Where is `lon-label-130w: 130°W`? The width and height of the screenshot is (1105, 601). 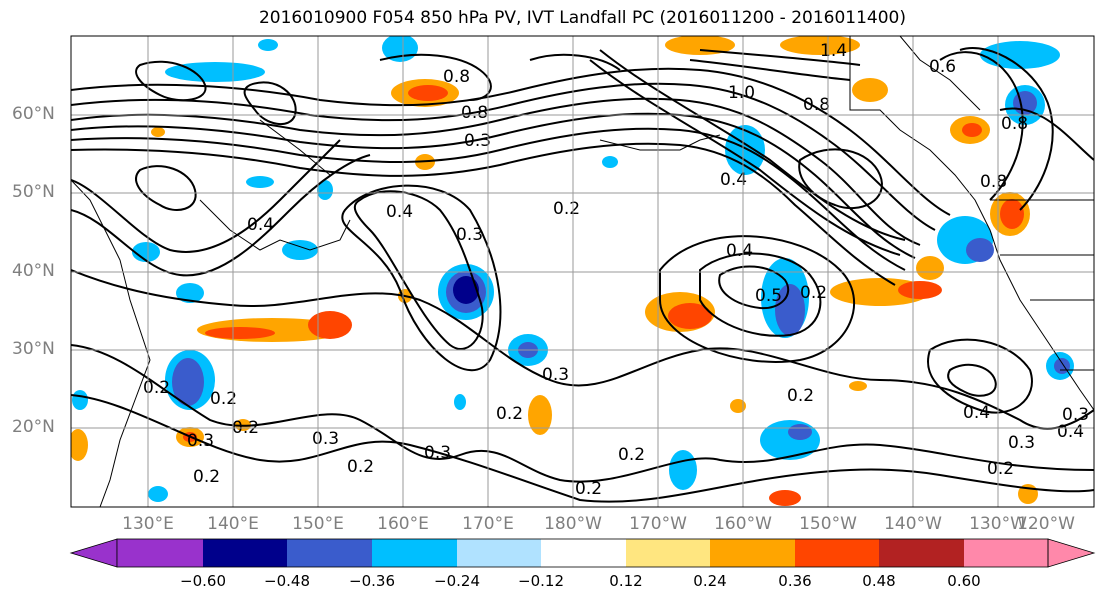
lon-label-130w: 130°W is located at coordinates (998, 524).